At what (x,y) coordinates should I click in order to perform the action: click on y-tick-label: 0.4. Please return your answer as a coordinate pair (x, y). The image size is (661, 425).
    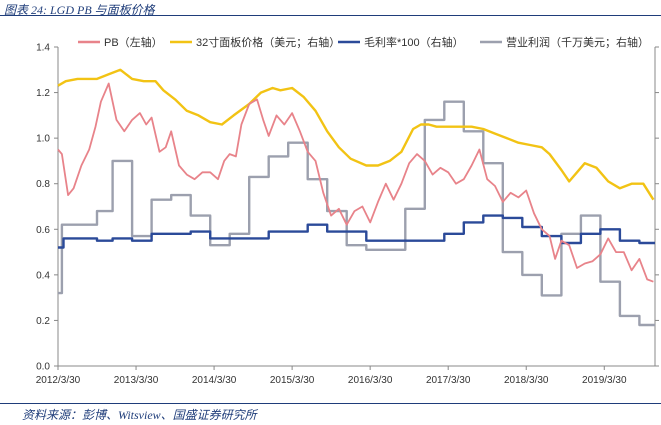
    Looking at the image, I should click on (43, 275).